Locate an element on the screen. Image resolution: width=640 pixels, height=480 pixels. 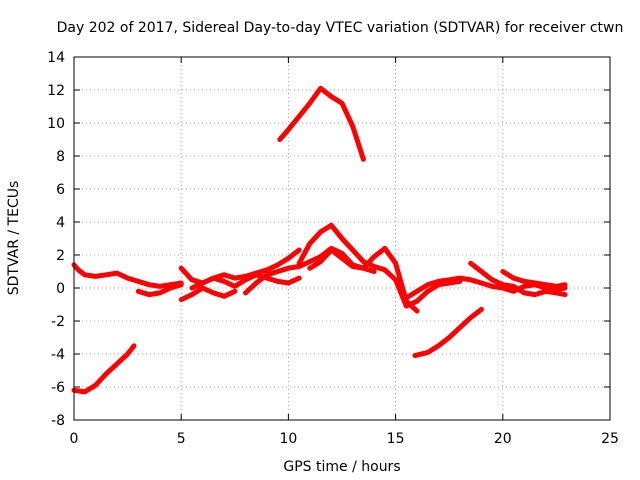
x-tick-label: 25 is located at coordinates (610, 439).